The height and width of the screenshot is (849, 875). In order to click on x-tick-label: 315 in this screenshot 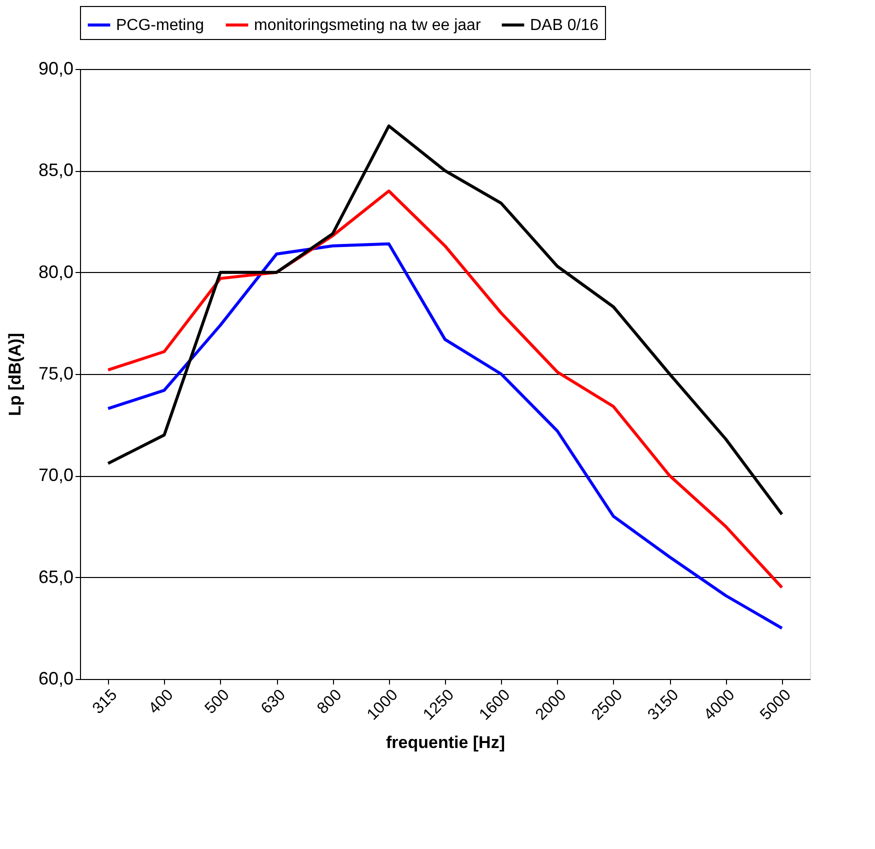, I will do `click(105, 702)`.